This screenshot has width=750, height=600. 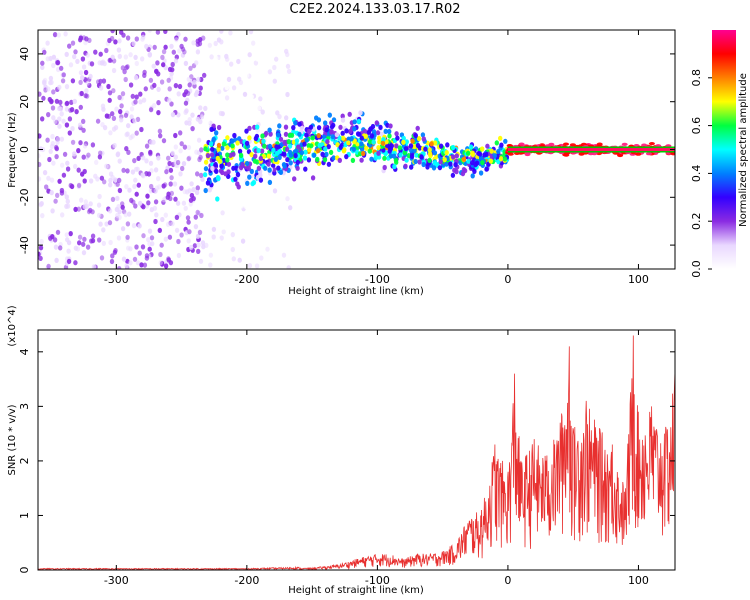 I want to click on spectrogram-cell-2060, so click(x=599, y=144).